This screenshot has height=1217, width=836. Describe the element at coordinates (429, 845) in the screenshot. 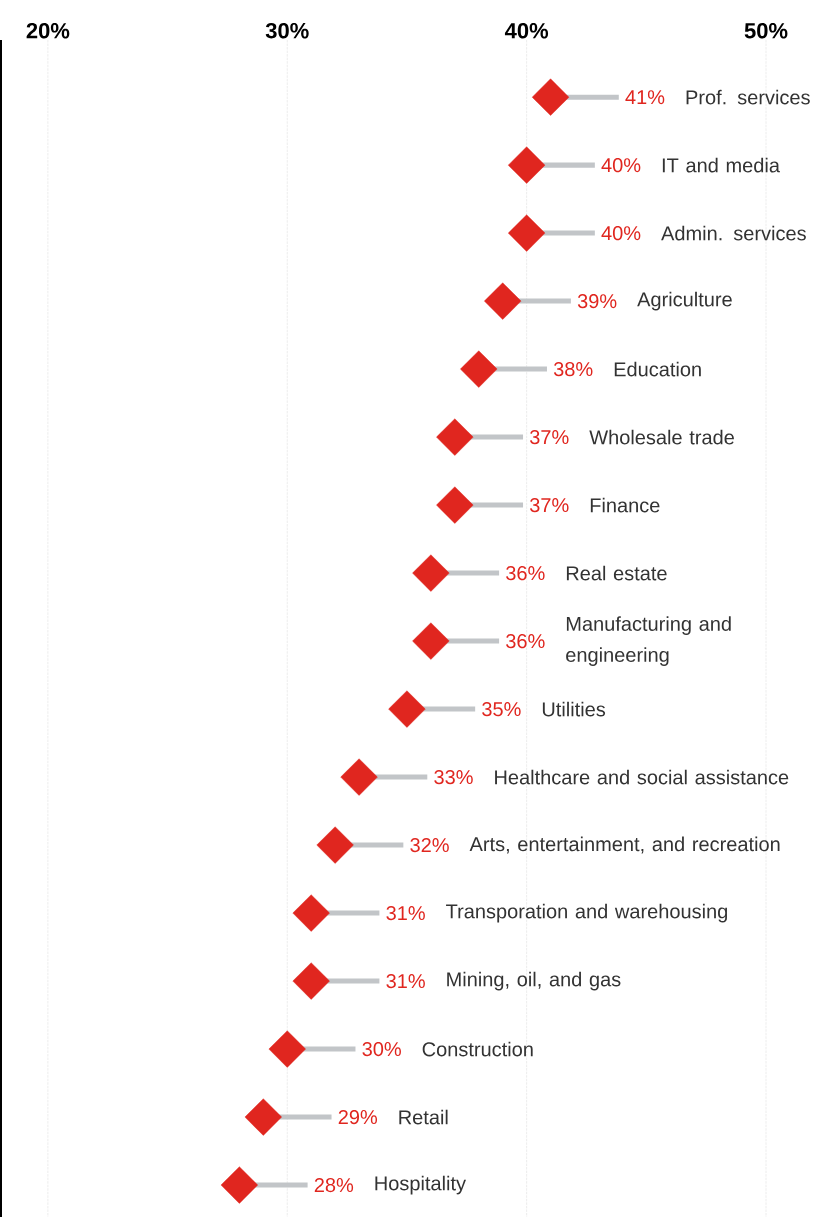

I see `data-label: 32%` at that location.